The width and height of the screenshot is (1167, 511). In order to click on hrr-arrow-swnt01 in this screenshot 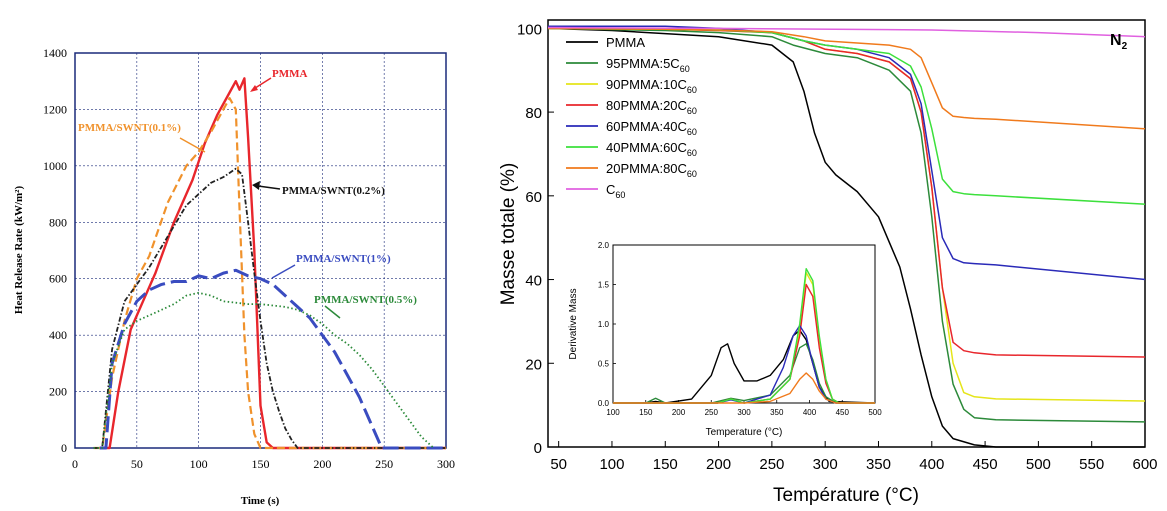, I will do `click(192, 145)`.